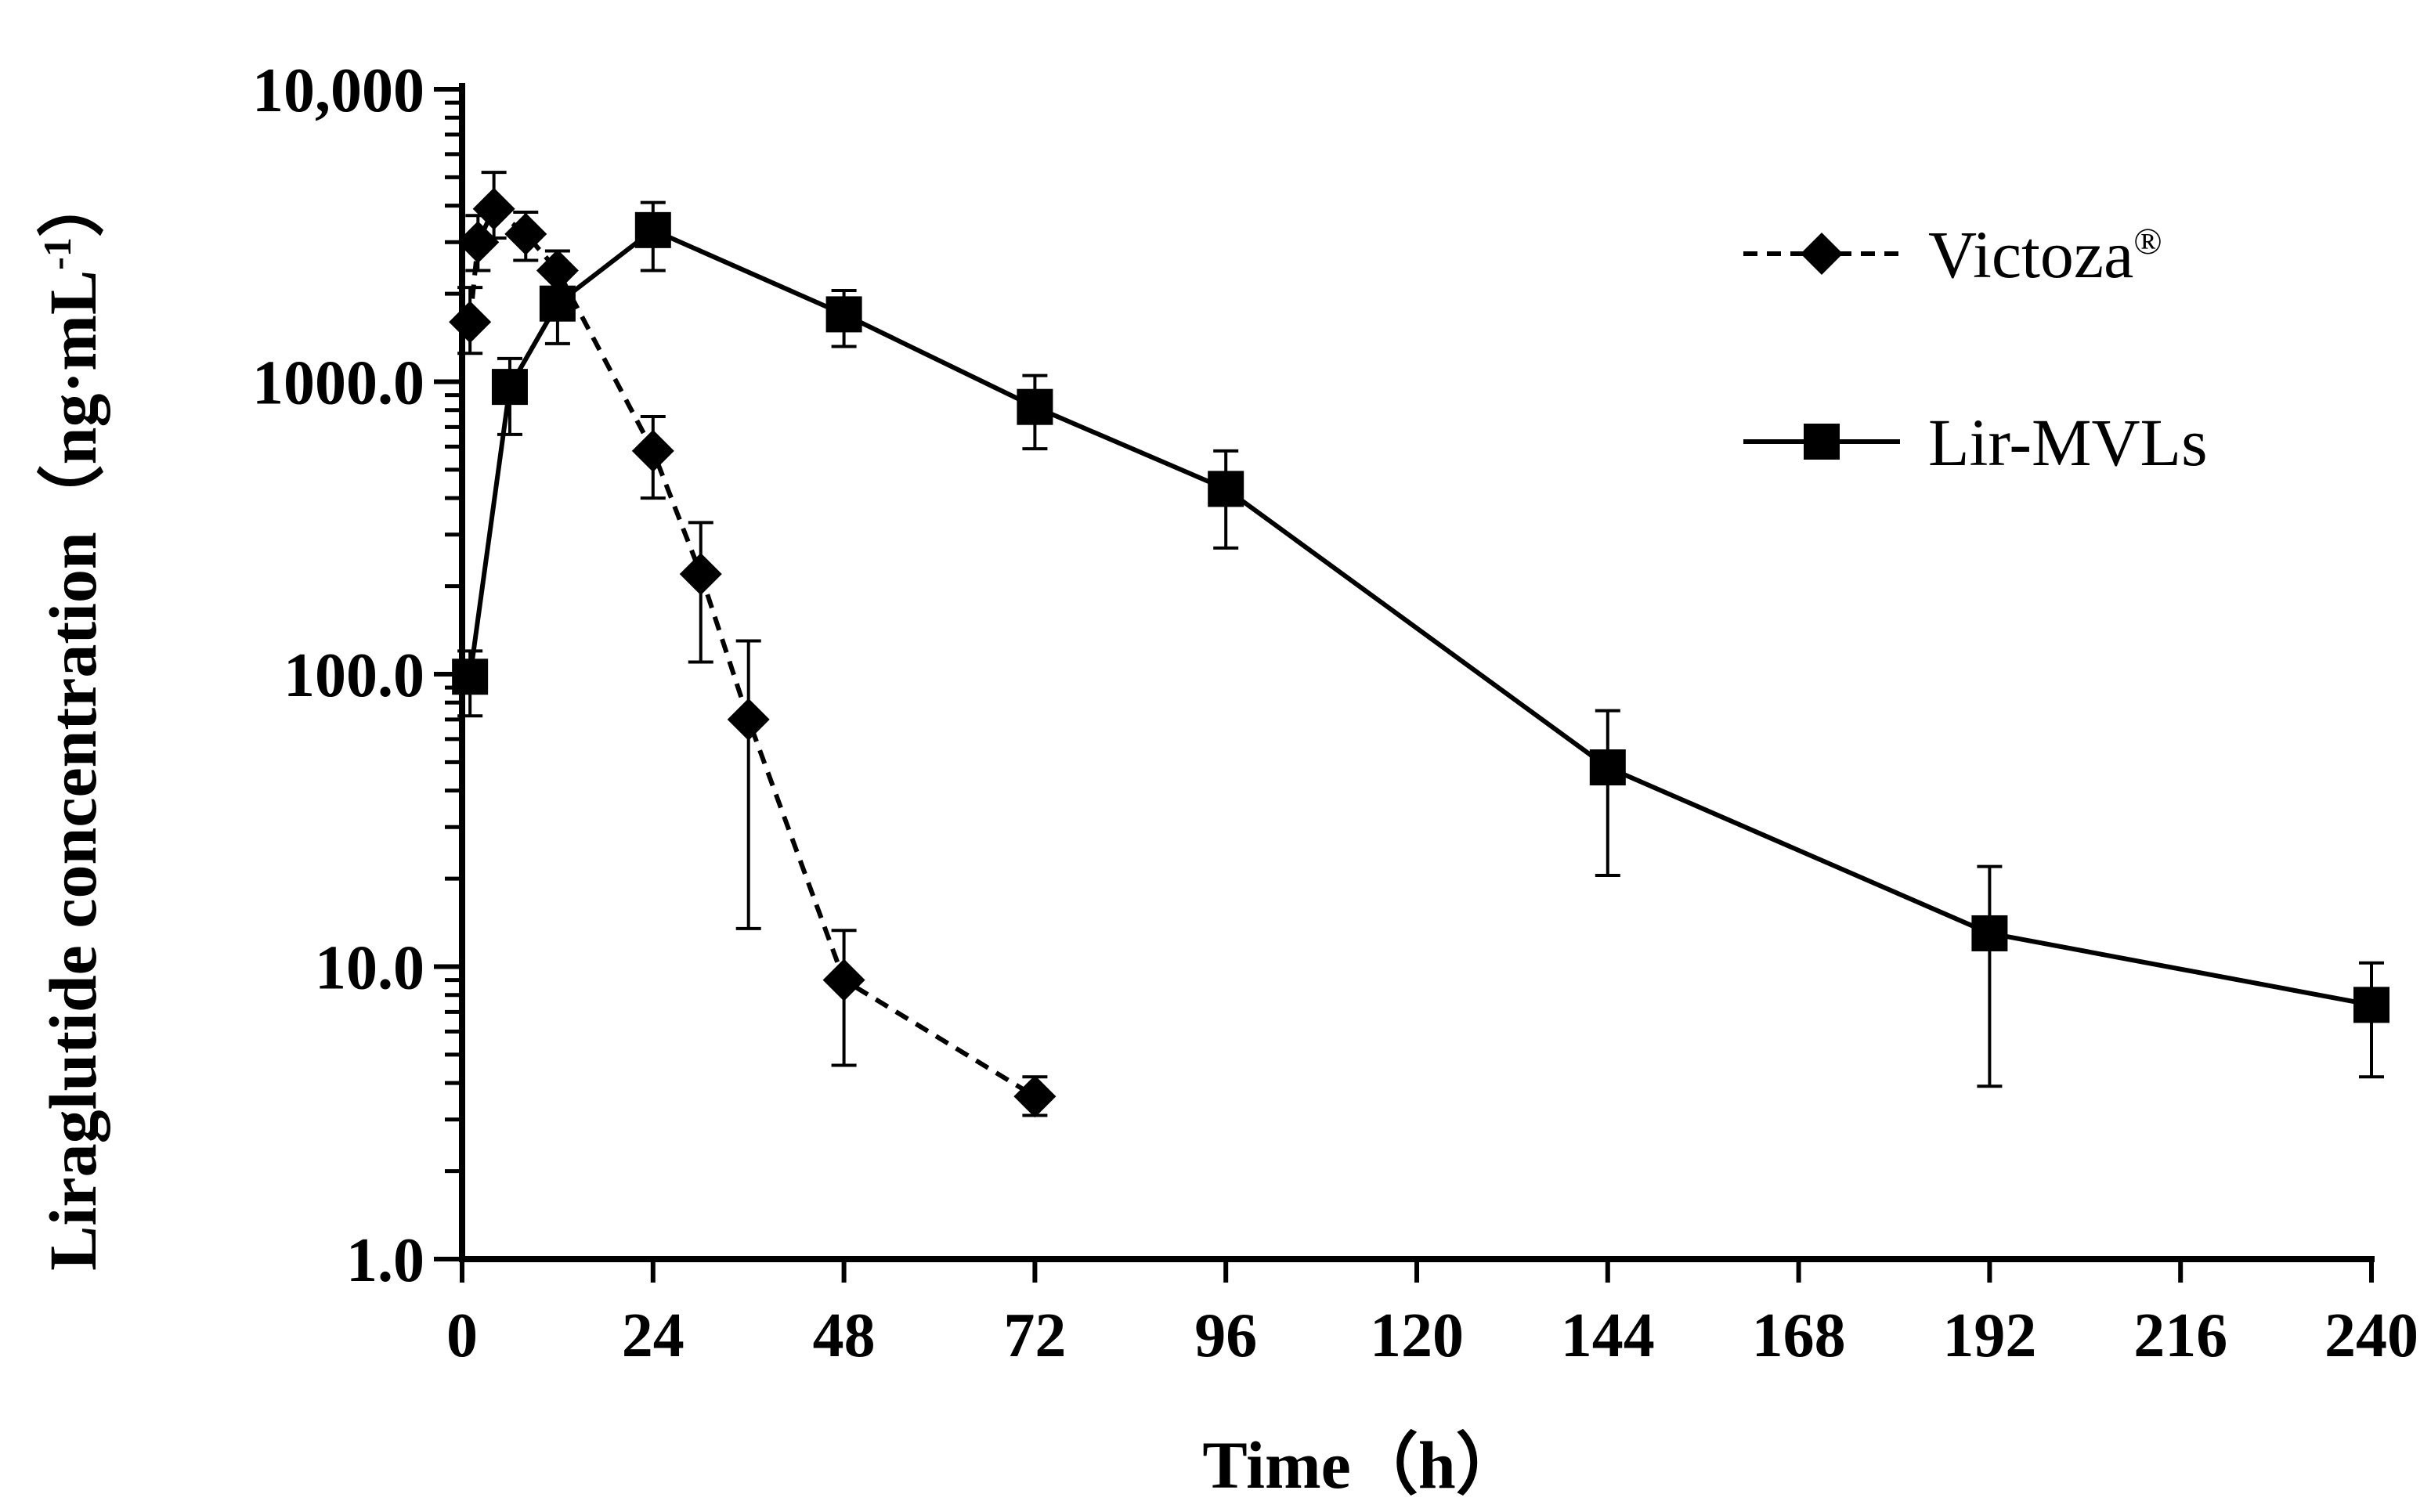  I want to click on x-tick-label: 144, so click(1608, 1335).